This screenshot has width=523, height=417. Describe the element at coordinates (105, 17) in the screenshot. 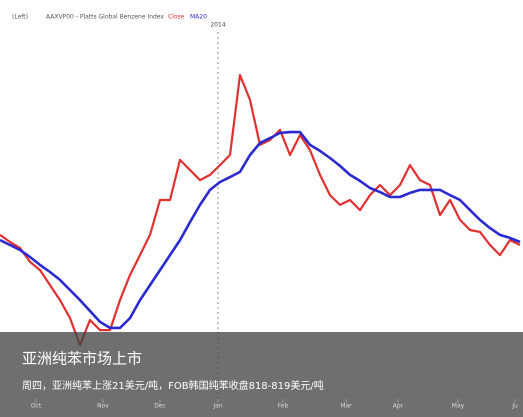

I see `chart-title: AAXVP00 - Platts Global Benzene Index` at that location.